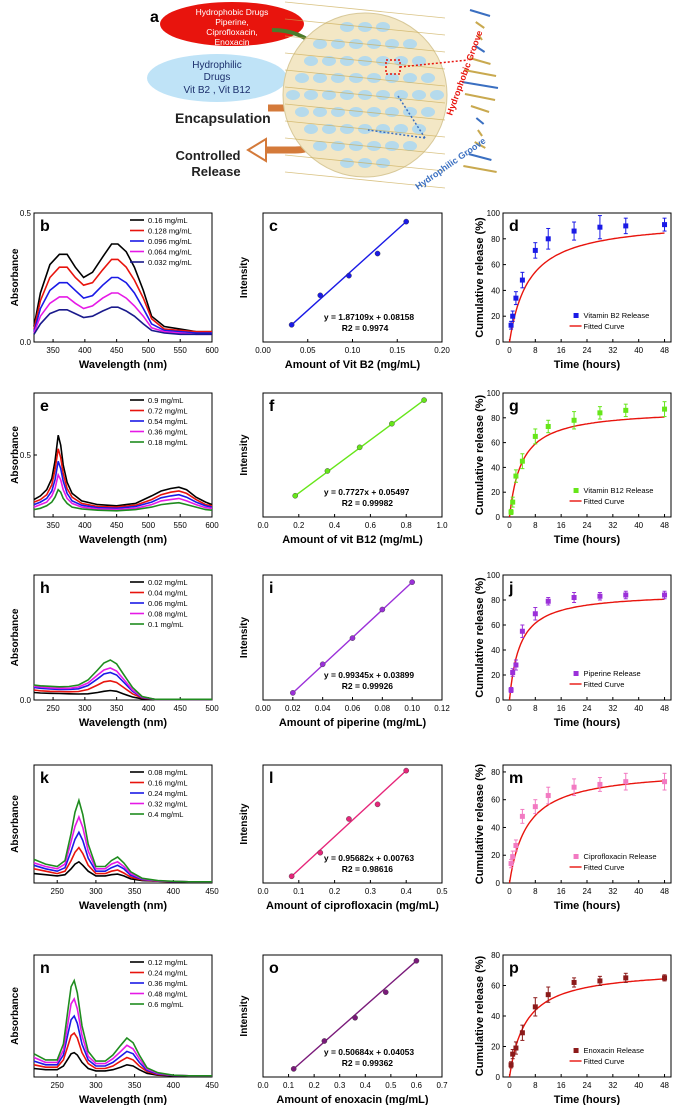 Image resolution: width=685 pixels, height=1105 pixels. I want to click on panel-label: n, so click(45, 968).